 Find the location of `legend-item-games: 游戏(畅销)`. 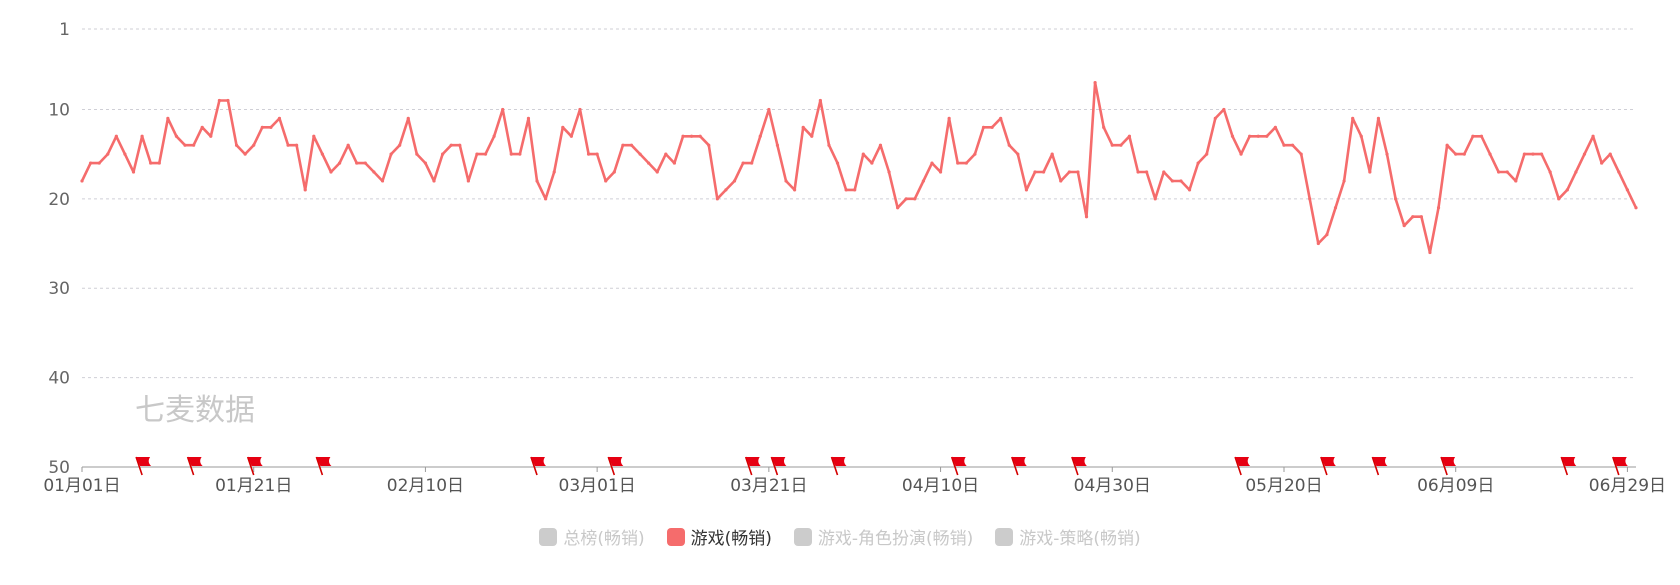

legend-item-games: 游戏(畅销) is located at coordinates (719, 536).